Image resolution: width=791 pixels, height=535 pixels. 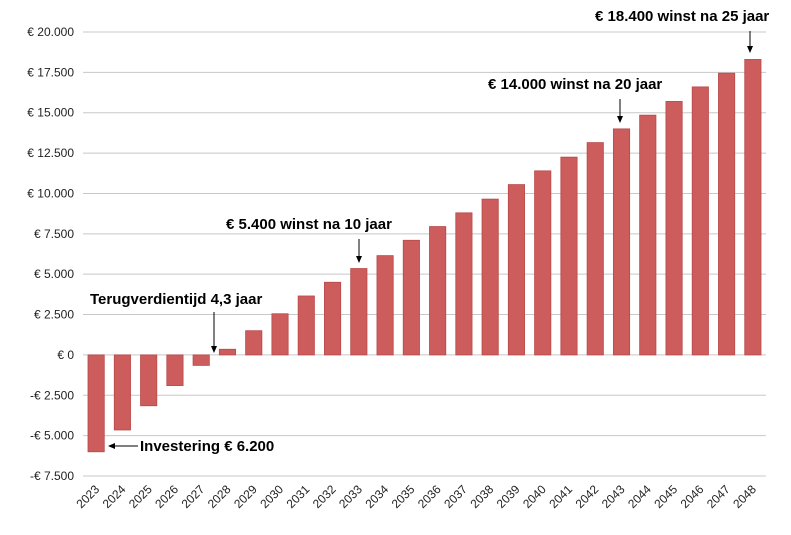 I want to click on y-tick-label: € 10.000, so click(x=50, y=193).